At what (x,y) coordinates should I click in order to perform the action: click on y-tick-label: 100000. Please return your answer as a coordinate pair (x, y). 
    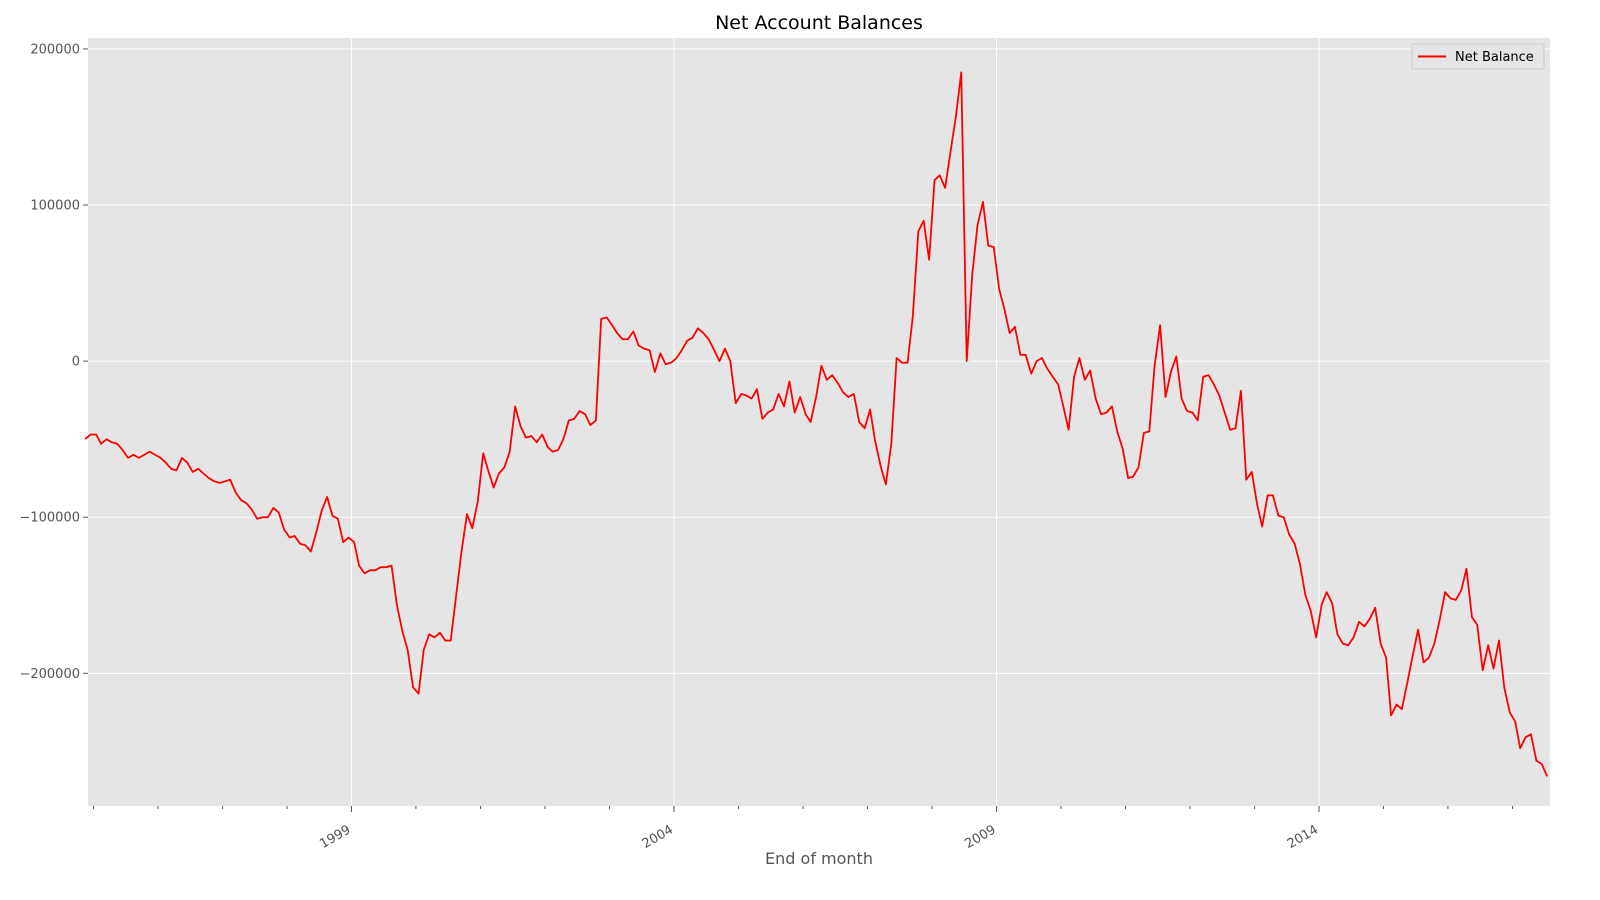
    Looking at the image, I should click on (55, 206).